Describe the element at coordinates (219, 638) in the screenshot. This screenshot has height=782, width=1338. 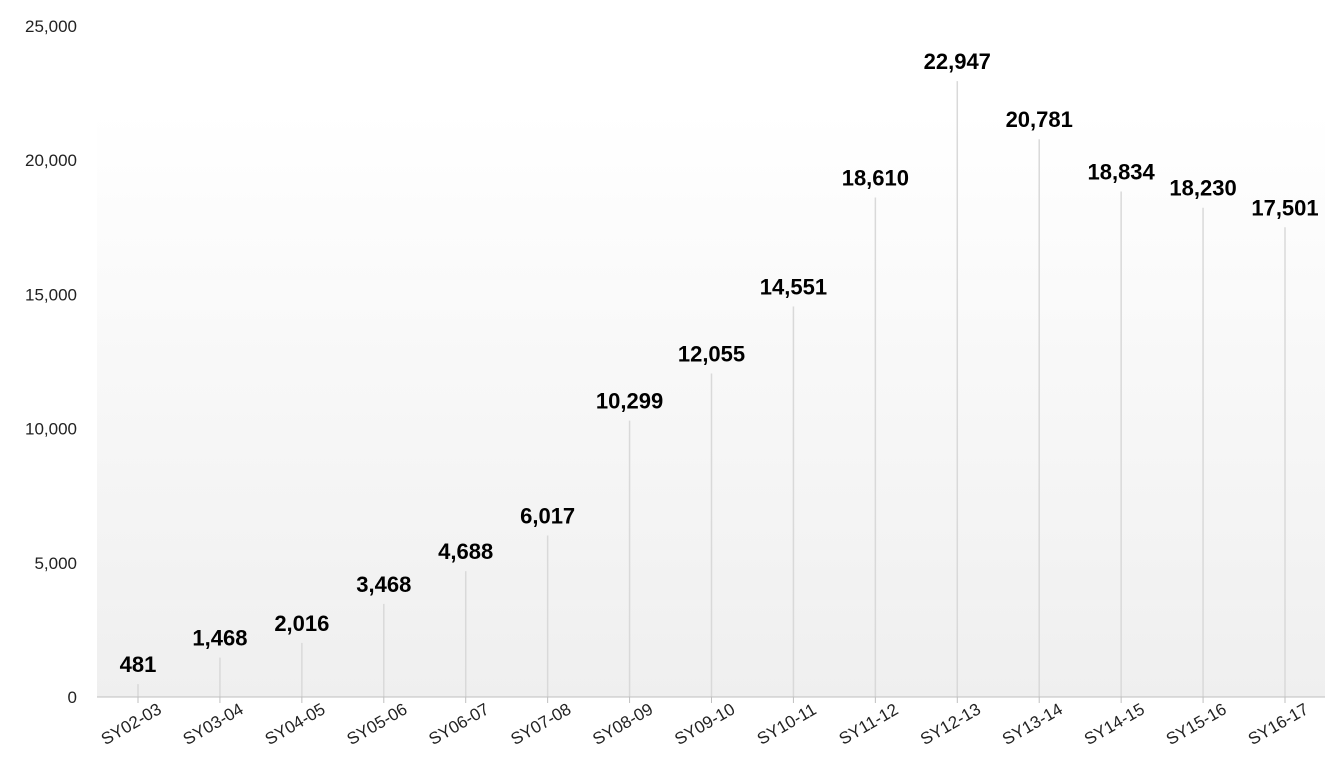
I see `data-label: 1,468` at that location.